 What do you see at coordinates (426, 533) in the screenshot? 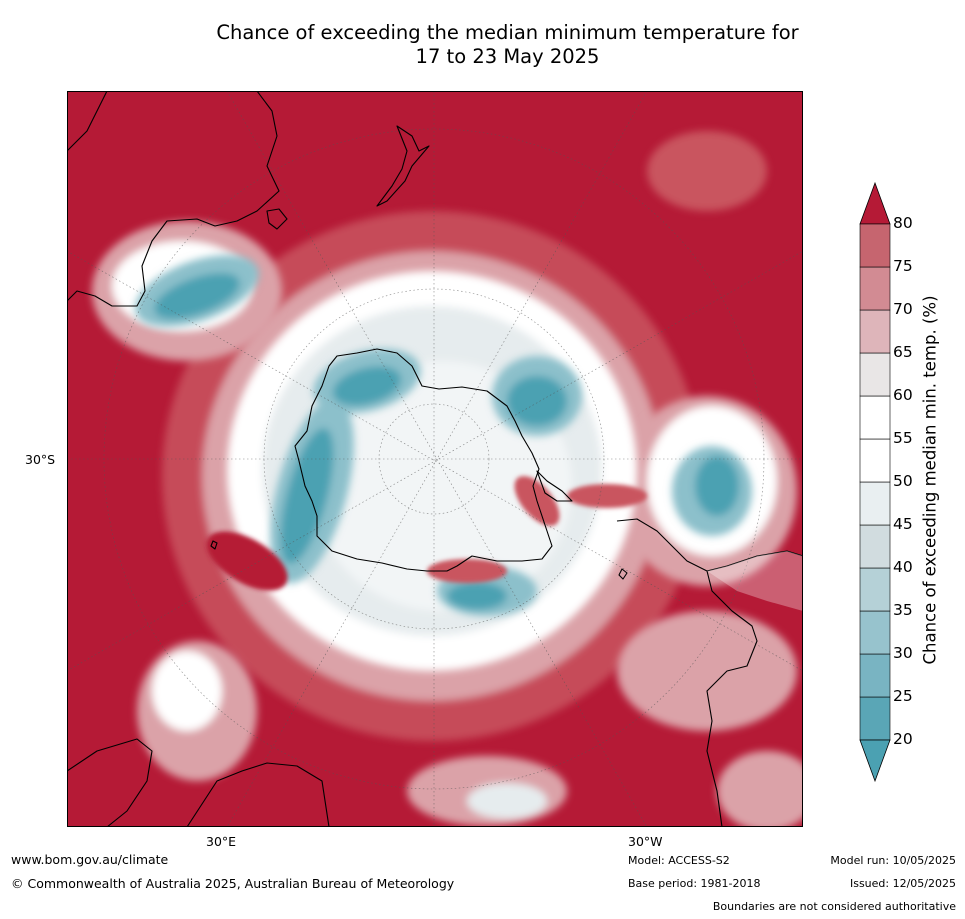
I see `red-intrusions` at bounding box center [426, 533].